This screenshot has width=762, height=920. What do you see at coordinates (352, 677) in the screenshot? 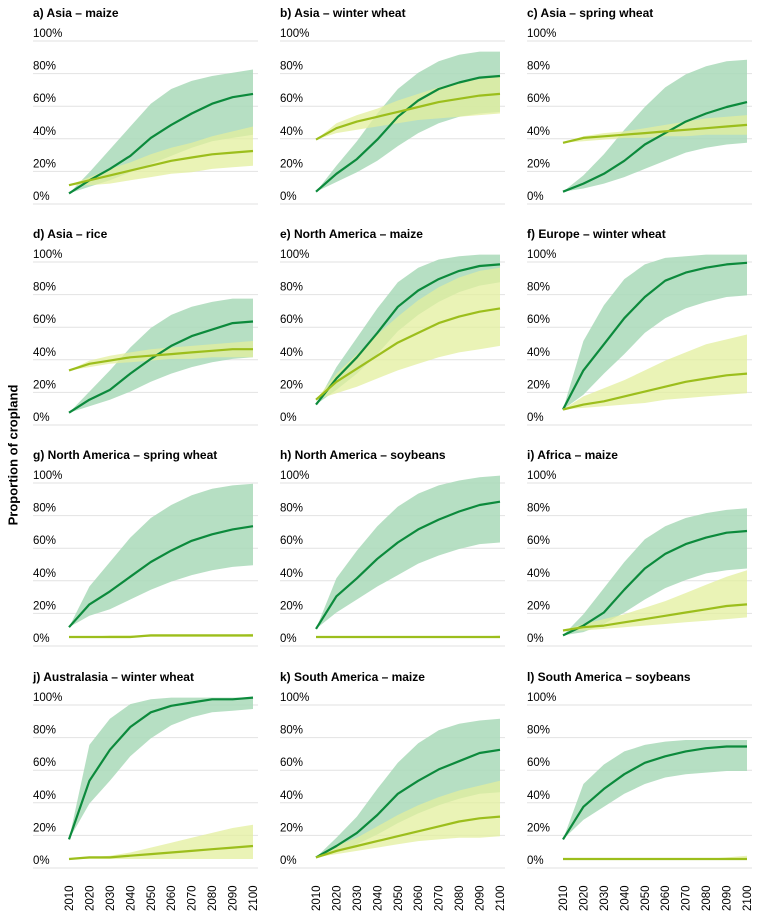
I see `panel-title: k) South America – maize` at bounding box center [352, 677].